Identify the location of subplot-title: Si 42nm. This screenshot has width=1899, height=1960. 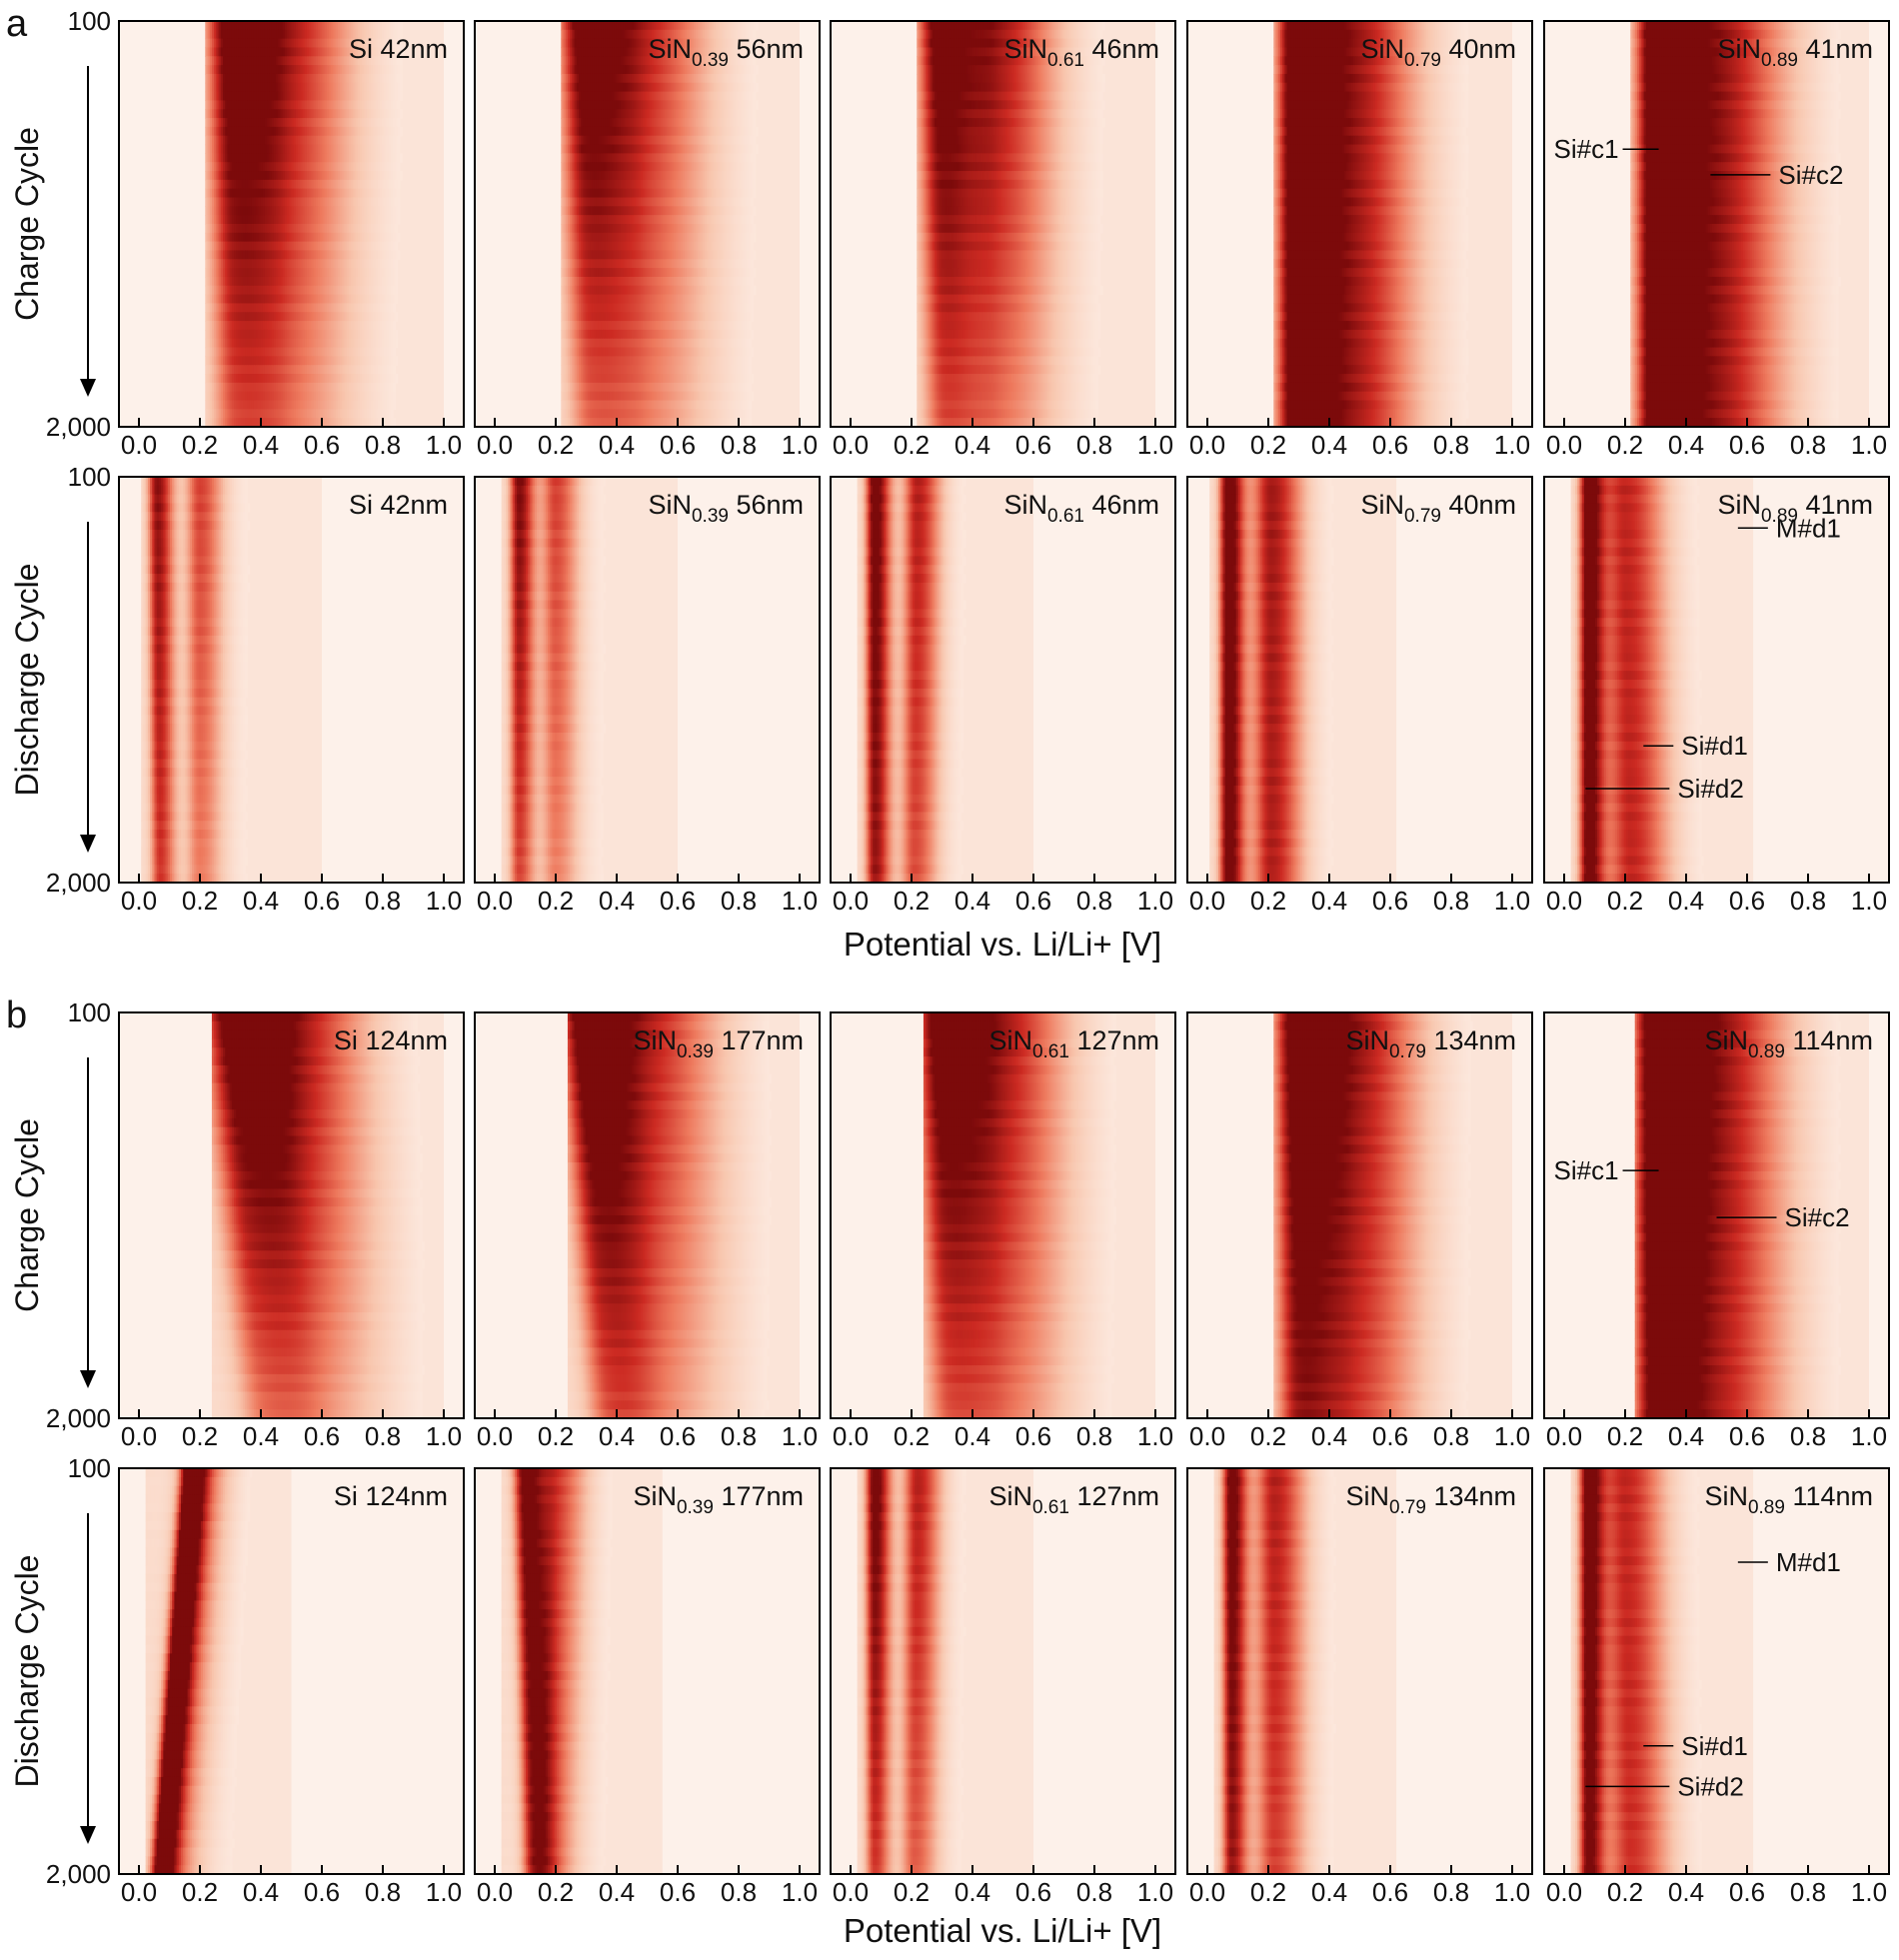
(398, 49).